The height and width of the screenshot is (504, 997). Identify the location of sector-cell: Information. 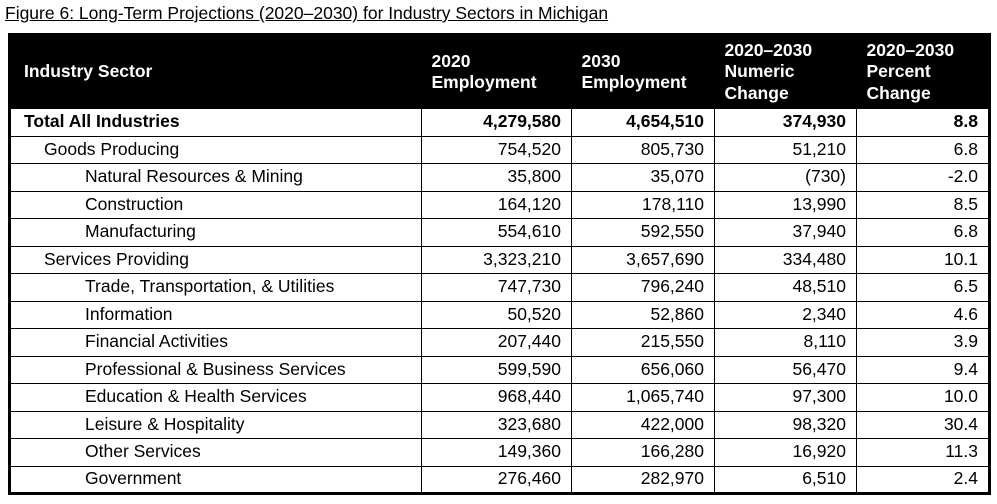
(215, 314).